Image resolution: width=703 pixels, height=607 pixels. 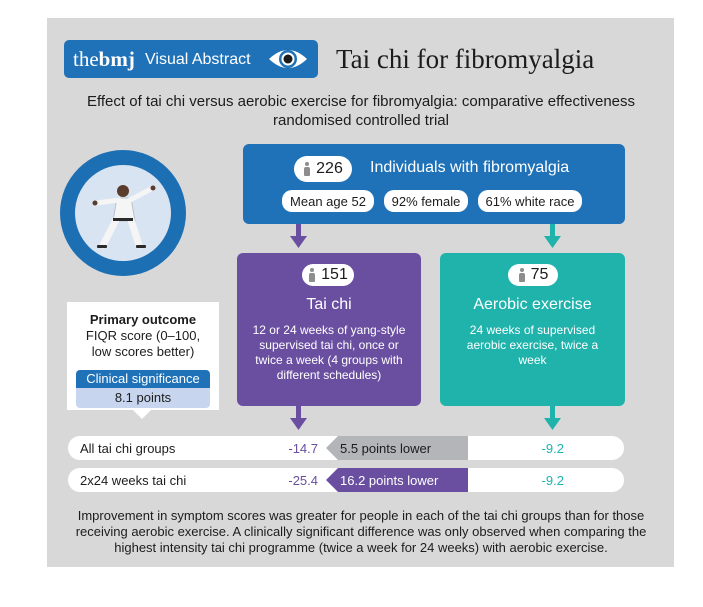 I want to click on aerobic-count: 75, so click(x=539, y=274).